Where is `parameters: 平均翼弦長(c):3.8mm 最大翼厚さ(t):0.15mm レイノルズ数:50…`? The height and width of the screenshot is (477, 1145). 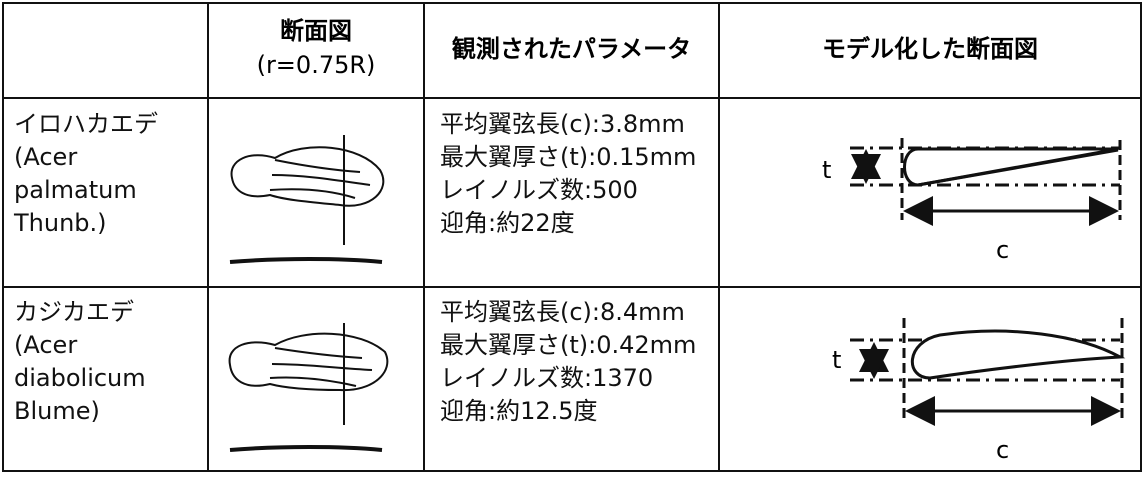
parameters: 平均翼弦長(c):3.8mm 最大翼厚さ(t):0.15mm レイノルズ数:50… is located at coordinates (568, 174).